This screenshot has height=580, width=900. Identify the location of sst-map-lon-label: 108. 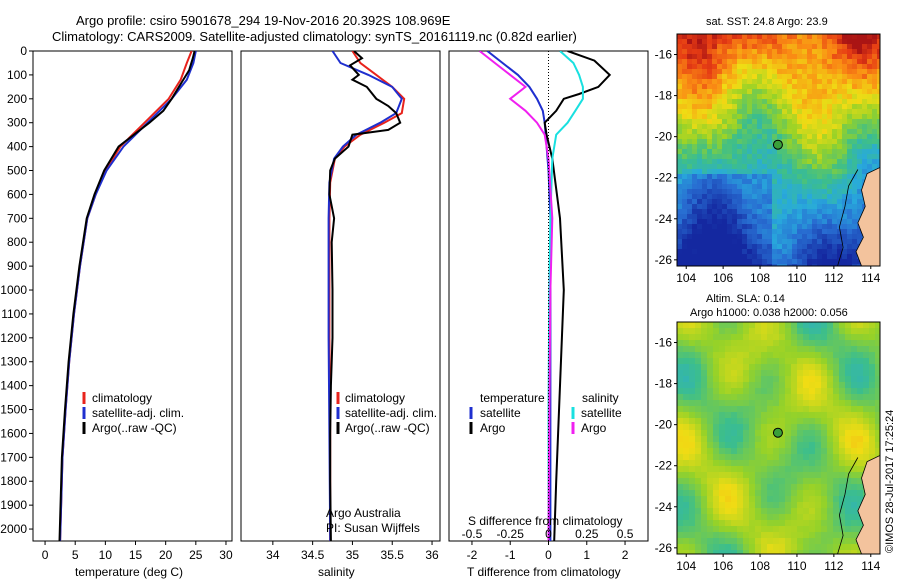
(760, 278).